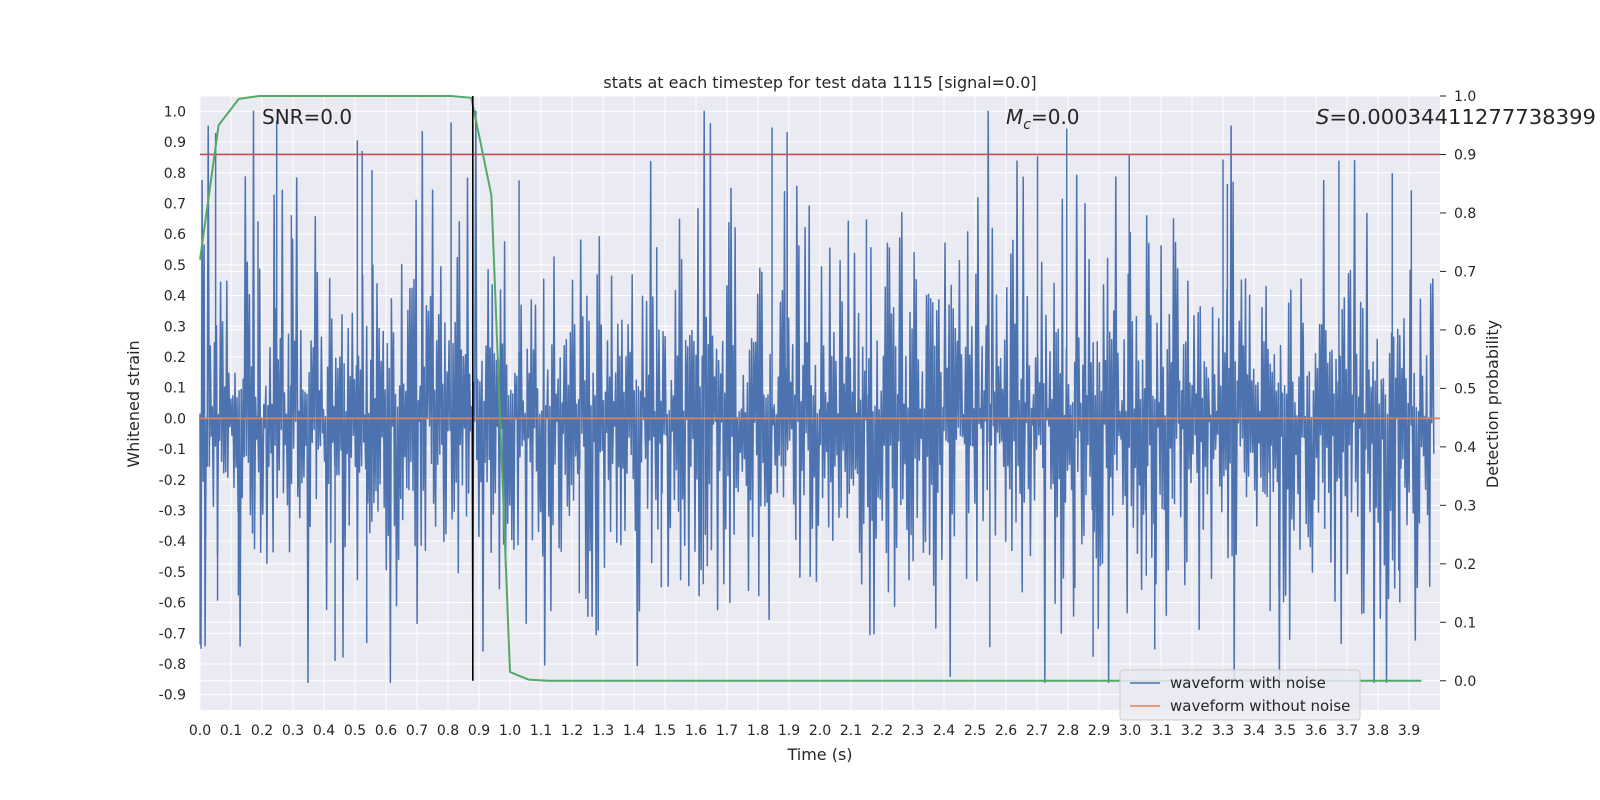  I want to click on x-tick-label: 3.1, so click(1161, 731).